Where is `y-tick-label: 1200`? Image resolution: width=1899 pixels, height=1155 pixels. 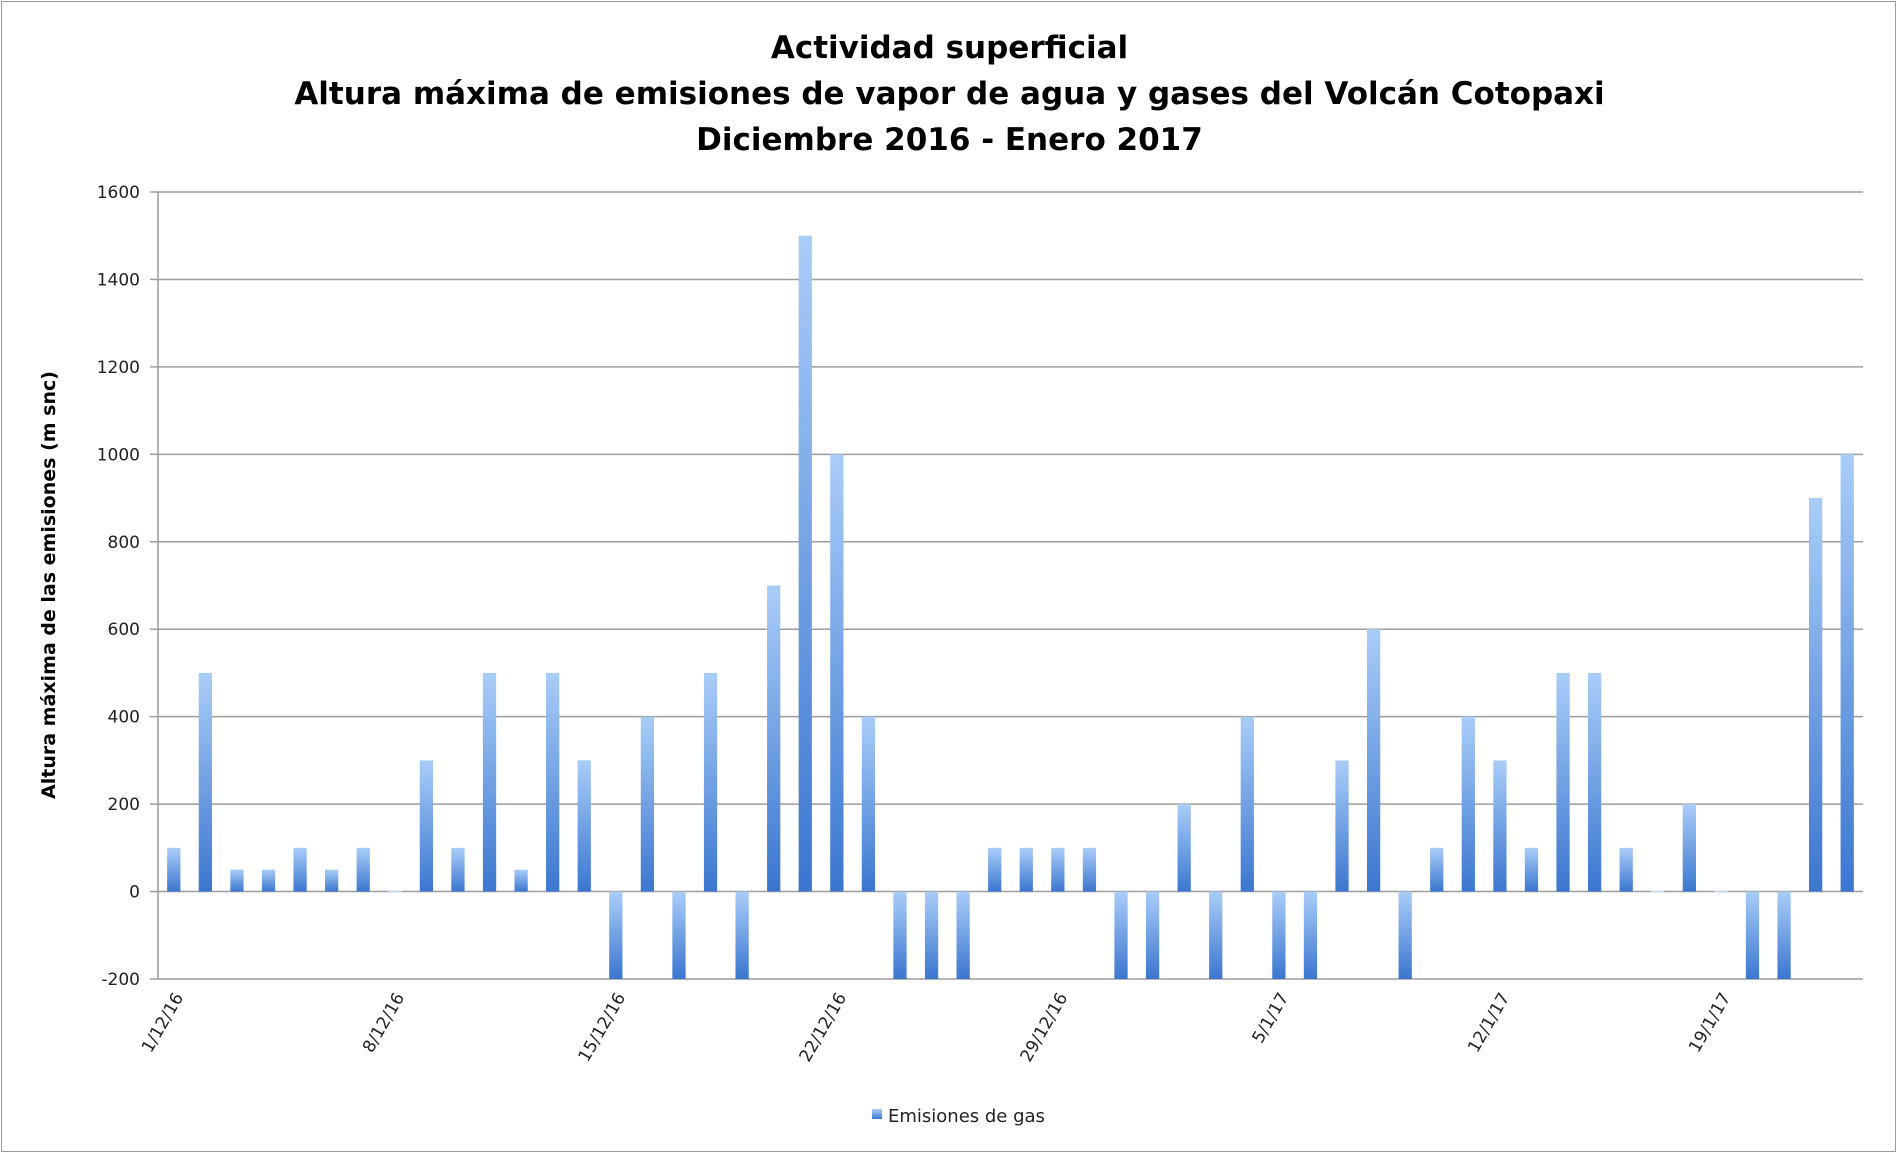 y-tick-label: 1200 is located at coordinates (118, 368).